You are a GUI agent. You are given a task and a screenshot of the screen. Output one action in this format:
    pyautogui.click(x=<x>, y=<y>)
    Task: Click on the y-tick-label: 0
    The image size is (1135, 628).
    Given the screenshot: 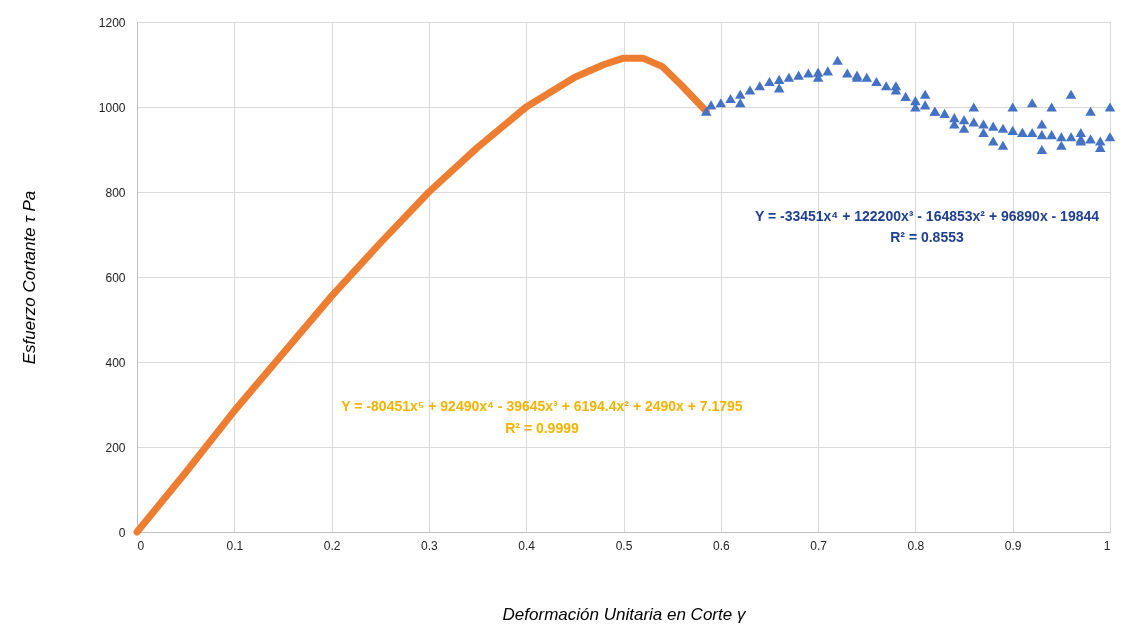 What is the action you would take?
    pyautogui.click(x=122, y=532)
    